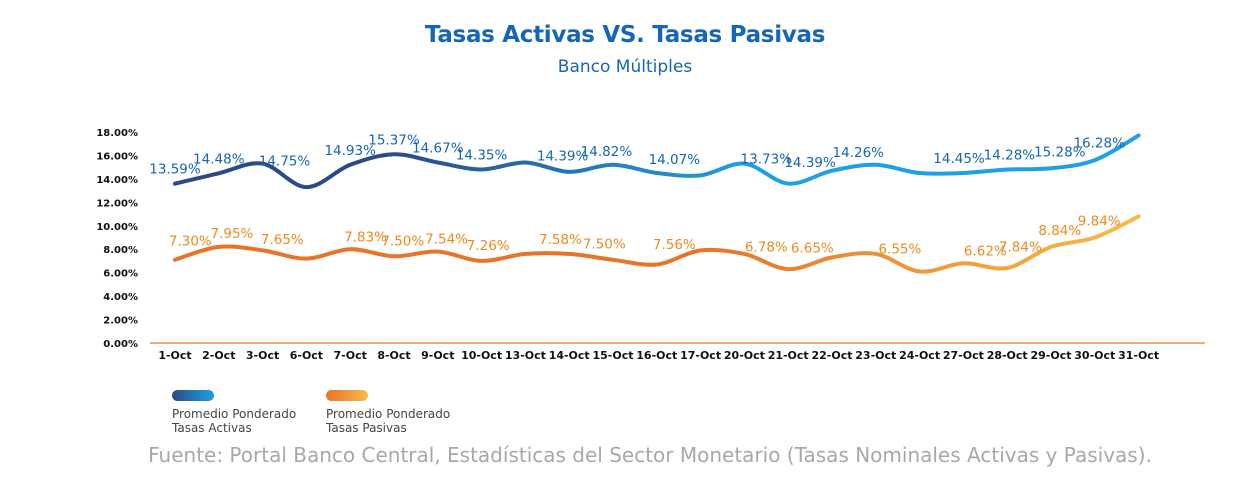  I want to click on y-tick-label: 16.00%, so click(117, 156).